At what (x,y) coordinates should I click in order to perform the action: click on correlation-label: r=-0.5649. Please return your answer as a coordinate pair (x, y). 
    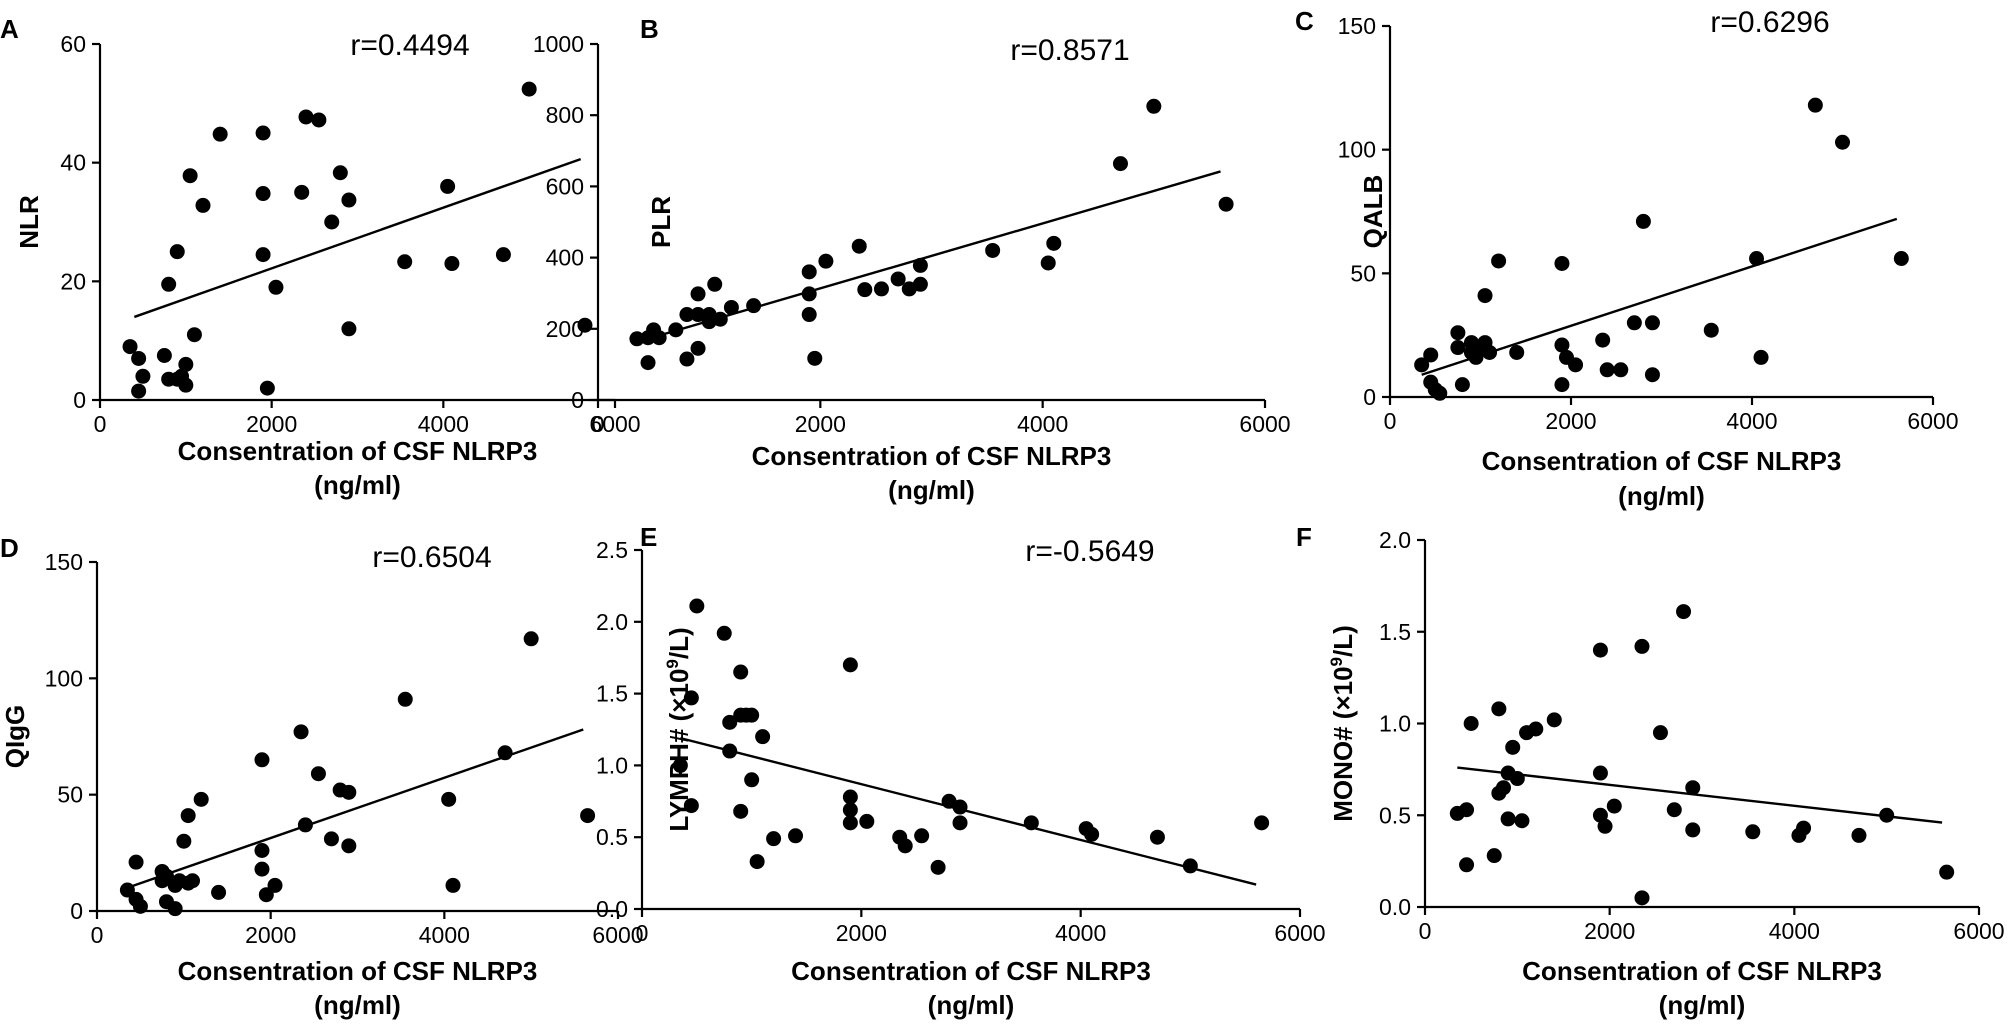
    Looking at the image, I should click on (1089, 551).